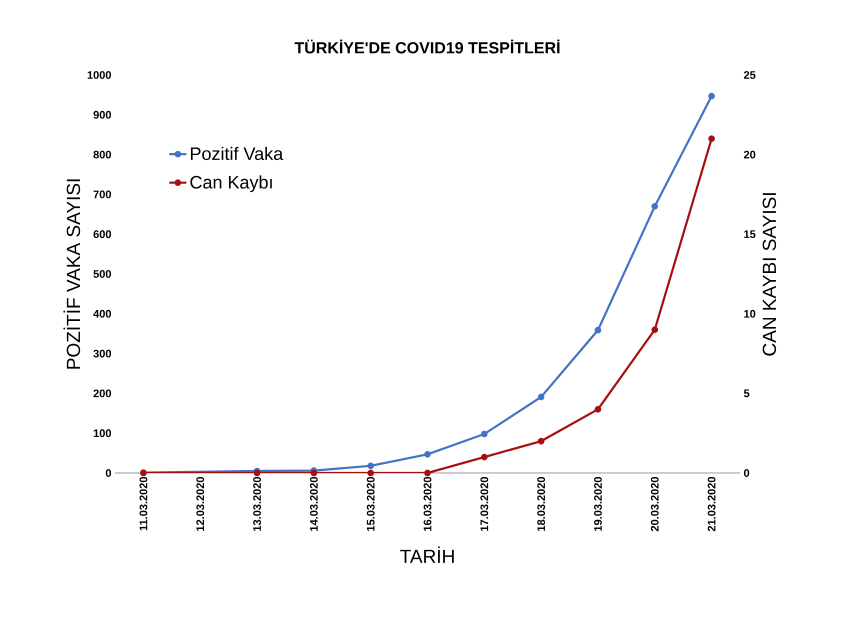 This screenshot has width=850, height=636. What do you see at coordinates (427, 554) in the screenshot?
I see `x-axis-title: TARİH` at bounding box center [427, 554].